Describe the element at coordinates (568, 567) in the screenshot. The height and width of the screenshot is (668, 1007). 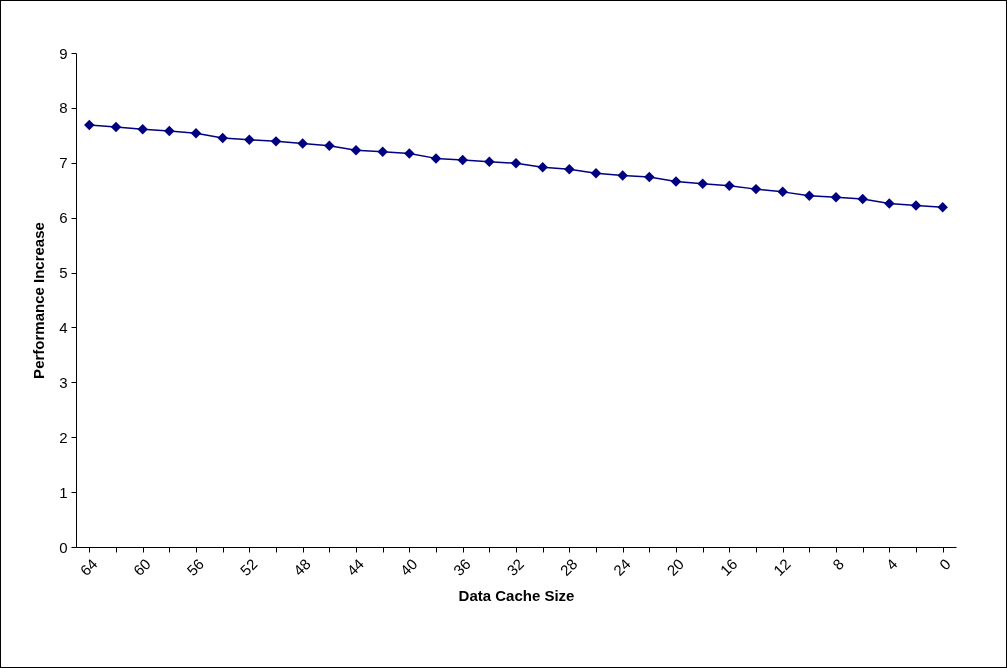
I see `x-tick-label: 28` at that location.